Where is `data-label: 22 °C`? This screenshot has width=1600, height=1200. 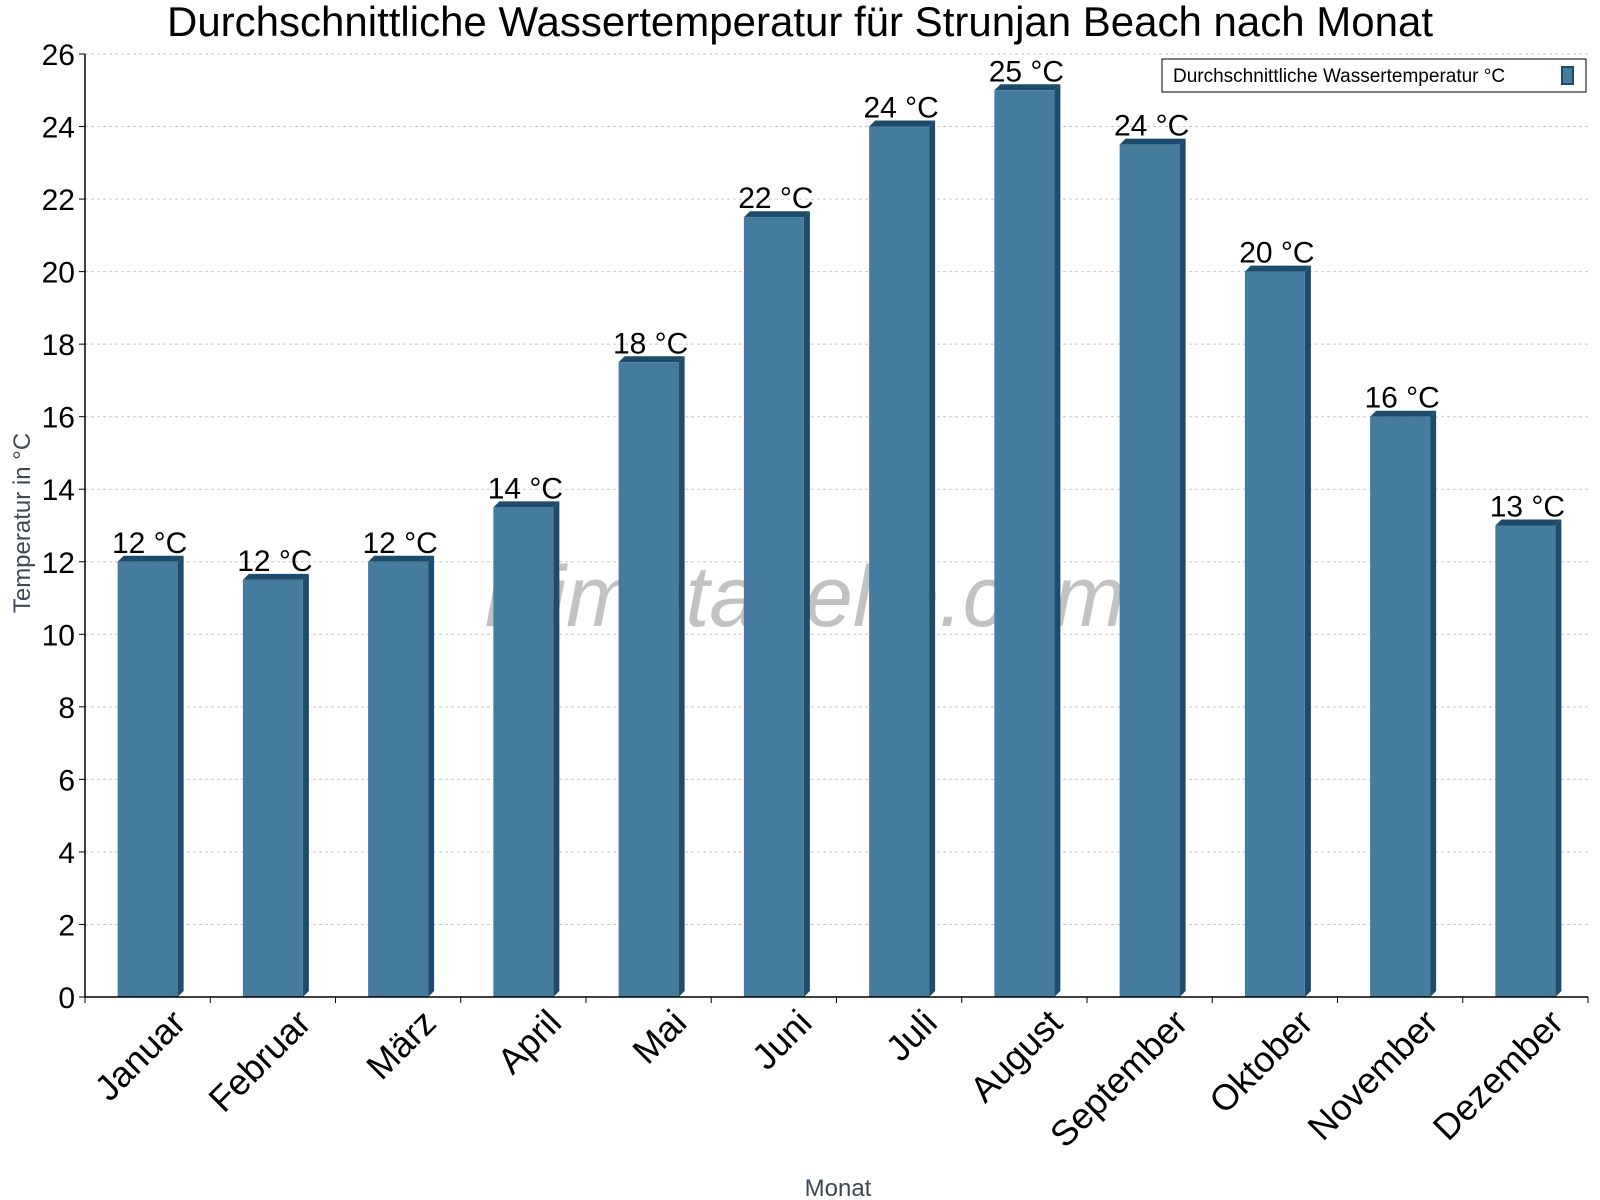 data-label: 22 °C is located at coordinates (775, 198).